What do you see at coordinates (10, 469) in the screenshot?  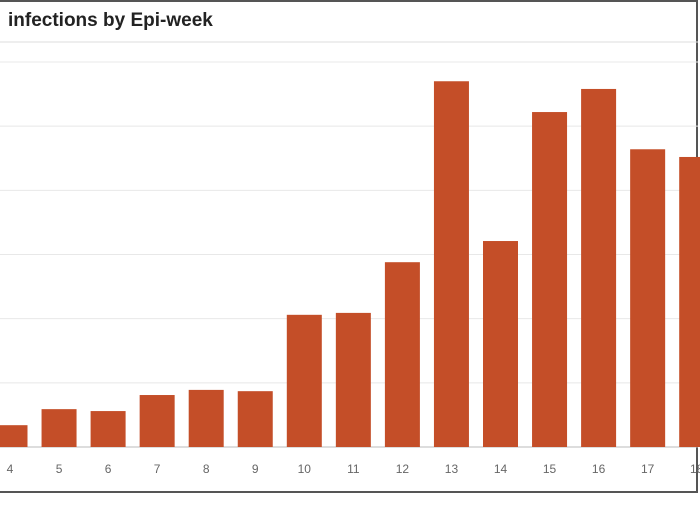 I see `x-tick-label: 4` at bounding box center [10, 469].